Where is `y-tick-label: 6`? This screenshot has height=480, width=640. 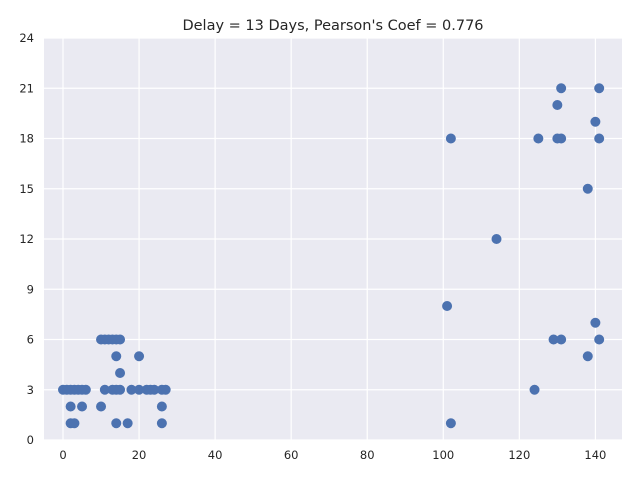
y-tick-label: 6 is located at coordinates (30, 340).